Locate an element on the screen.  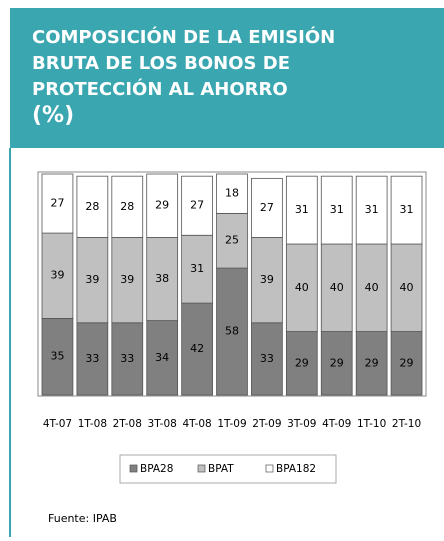
title-line: COMPOSICIÓN DE LA EMISIÓN is located at coordinates (183, 37).